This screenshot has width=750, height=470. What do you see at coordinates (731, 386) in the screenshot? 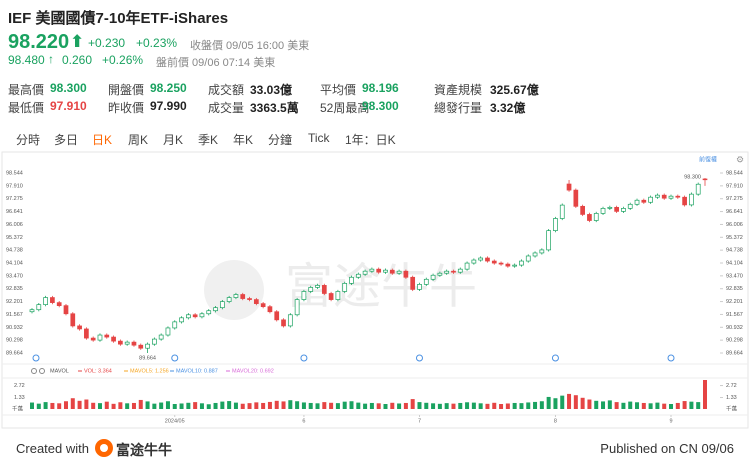
I see `vol-tick-label: 2.72` at bounding box center [731, 386].